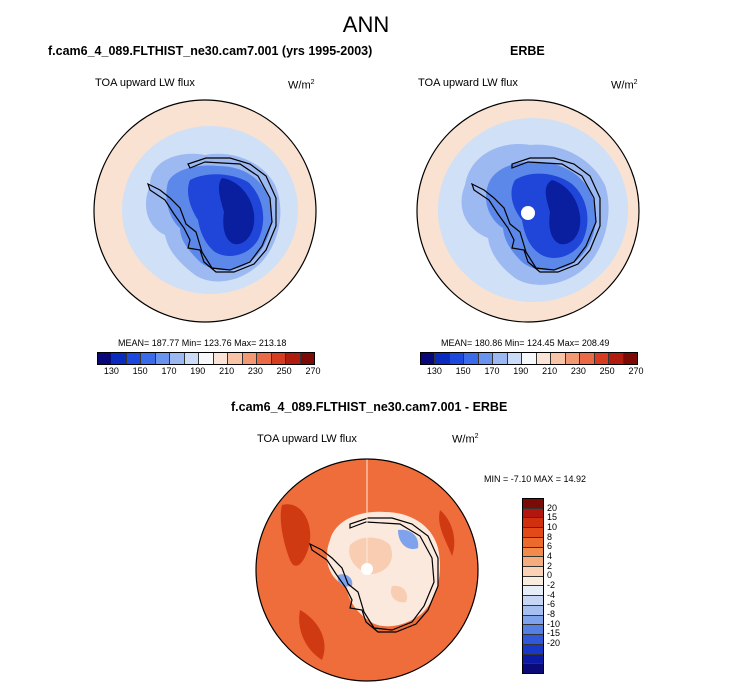  I want to click on diff-units: W/m2, so click(465, 439).